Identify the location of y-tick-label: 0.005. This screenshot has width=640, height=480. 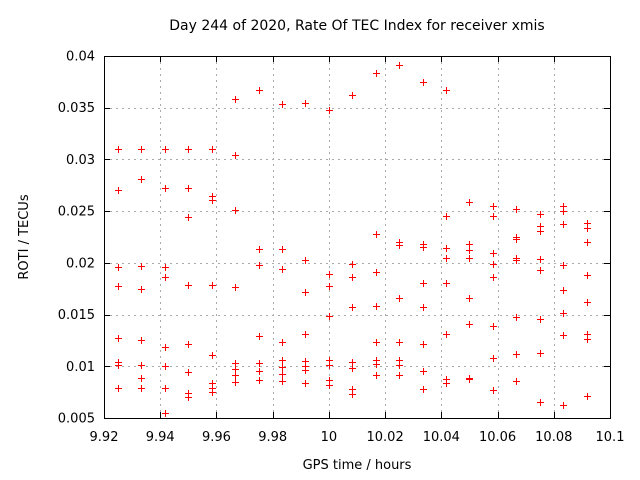
(76, 419).